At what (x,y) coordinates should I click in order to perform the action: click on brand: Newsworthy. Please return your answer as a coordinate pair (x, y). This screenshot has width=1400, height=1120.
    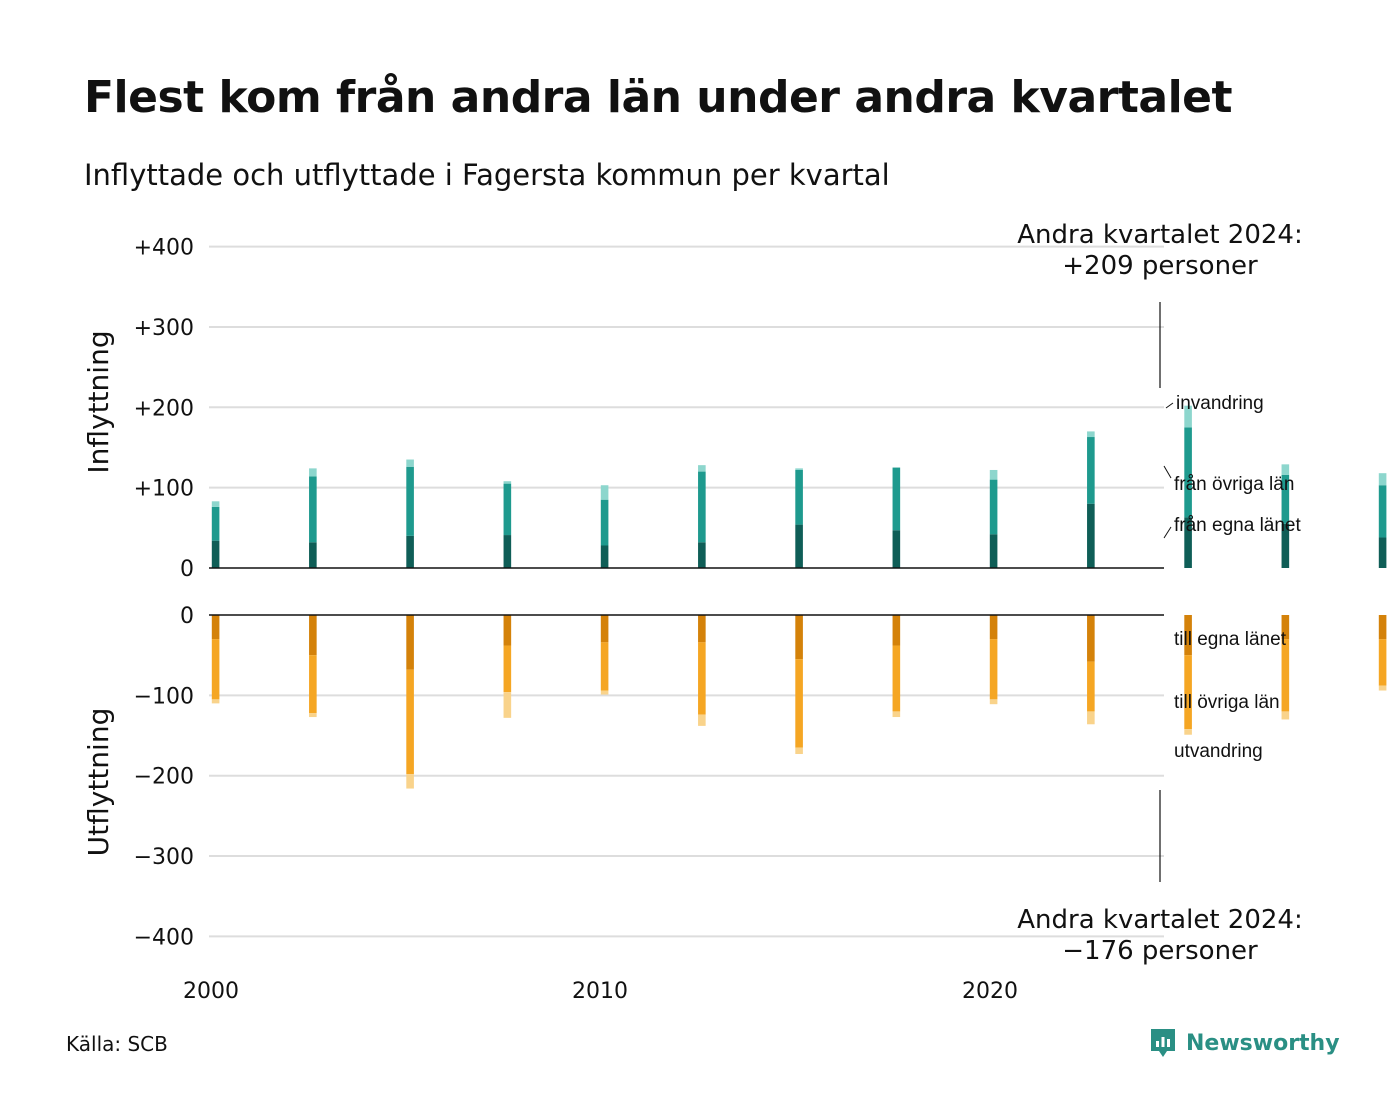
    Looking at the image, I should click on (1244, 1043).